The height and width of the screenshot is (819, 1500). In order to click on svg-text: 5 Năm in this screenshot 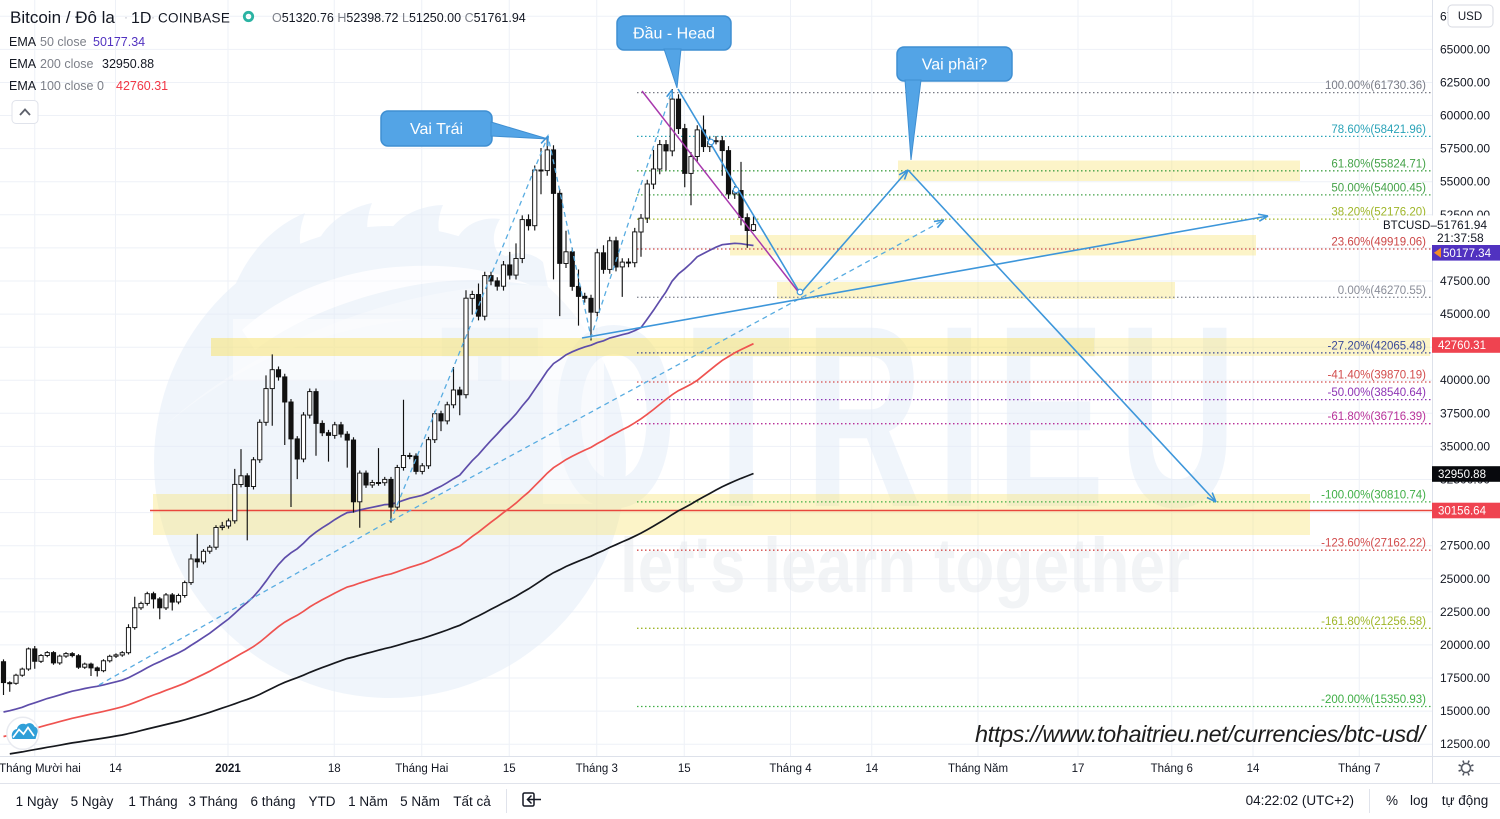, I will do `click(420, 801)`.